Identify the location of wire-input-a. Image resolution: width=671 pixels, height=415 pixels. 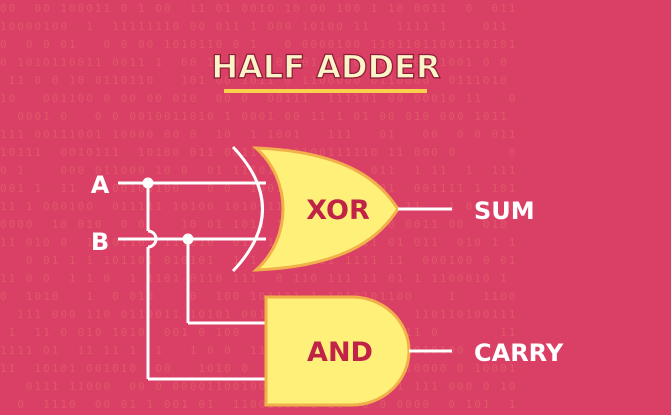
(193, 279).